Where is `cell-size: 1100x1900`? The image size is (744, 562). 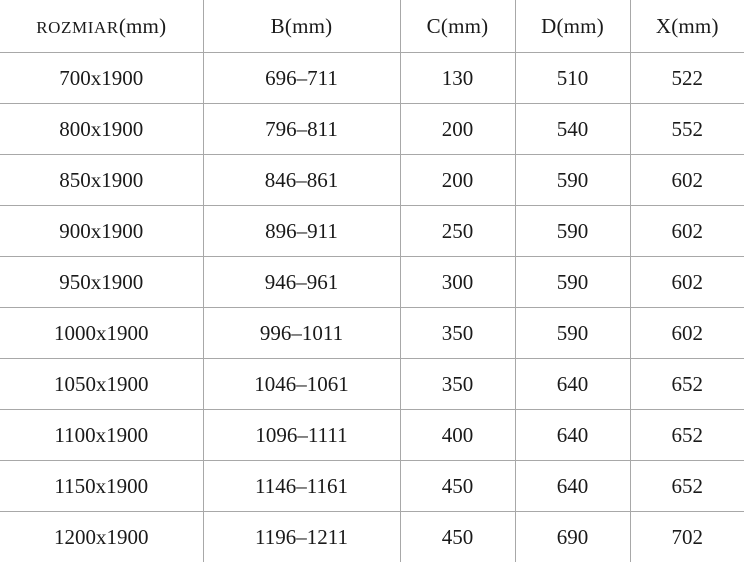 cell-size: 1100x1900 is located at coordinates (101, 435).